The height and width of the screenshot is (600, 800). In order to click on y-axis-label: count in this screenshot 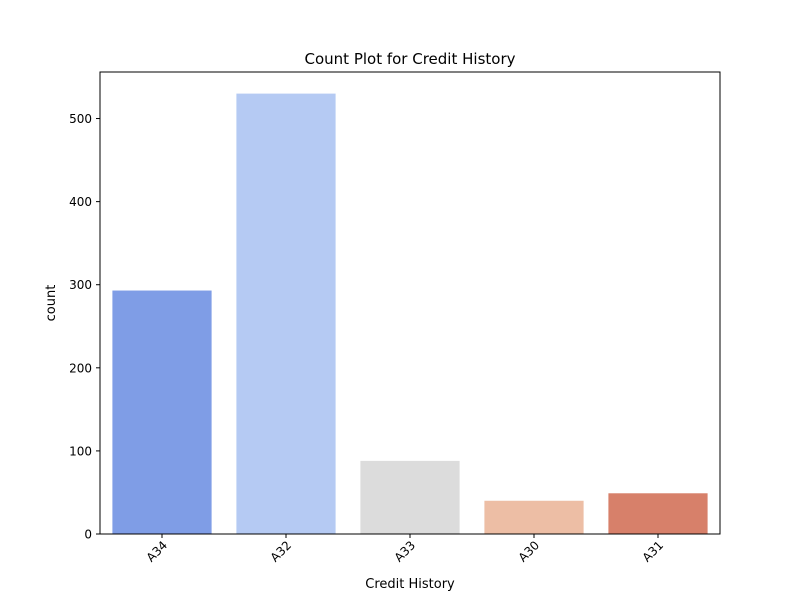, I will do `click(51, 303)`.